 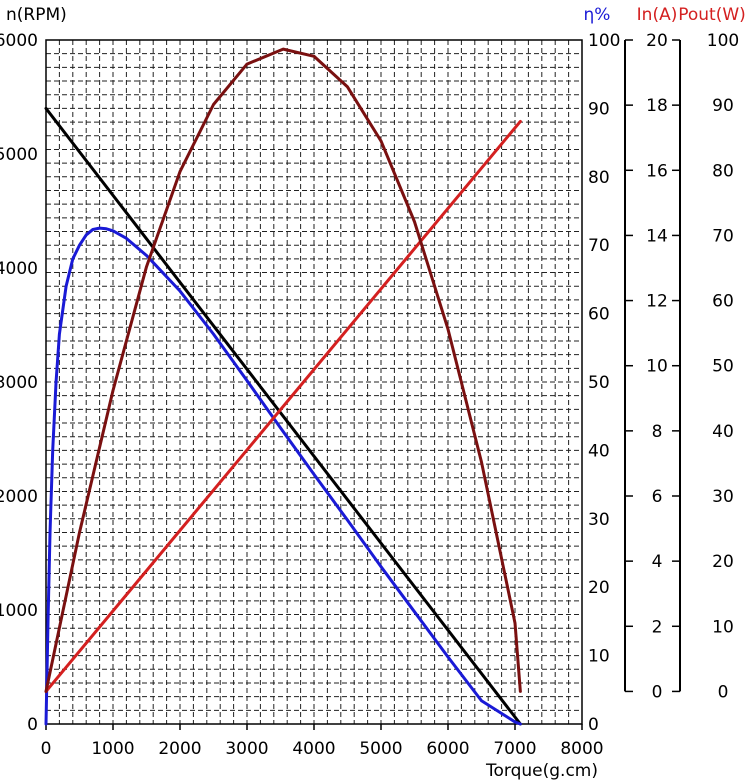 I want to click on pout-tick-label: 70, so click(x=723, y=236).